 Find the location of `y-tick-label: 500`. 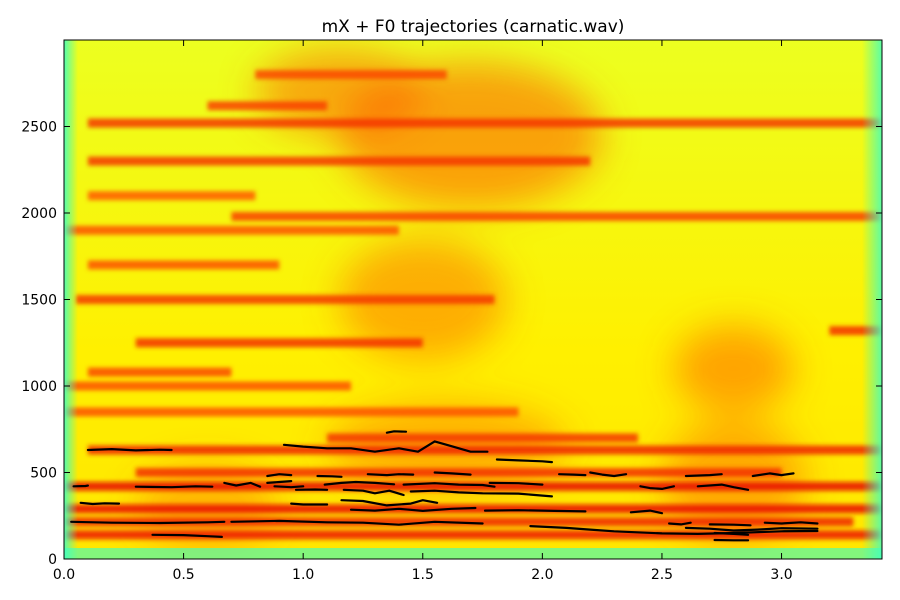

y-tick-label: 500 is located at coordinates (43, 474).